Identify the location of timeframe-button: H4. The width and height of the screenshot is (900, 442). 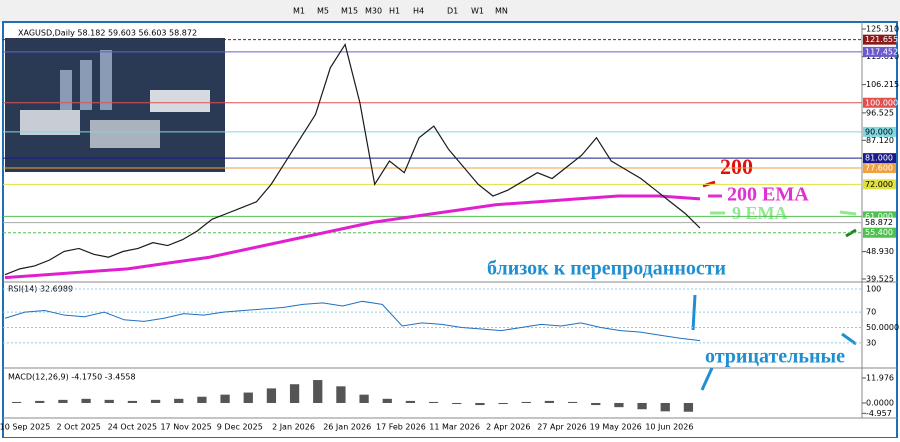
(418, 11).